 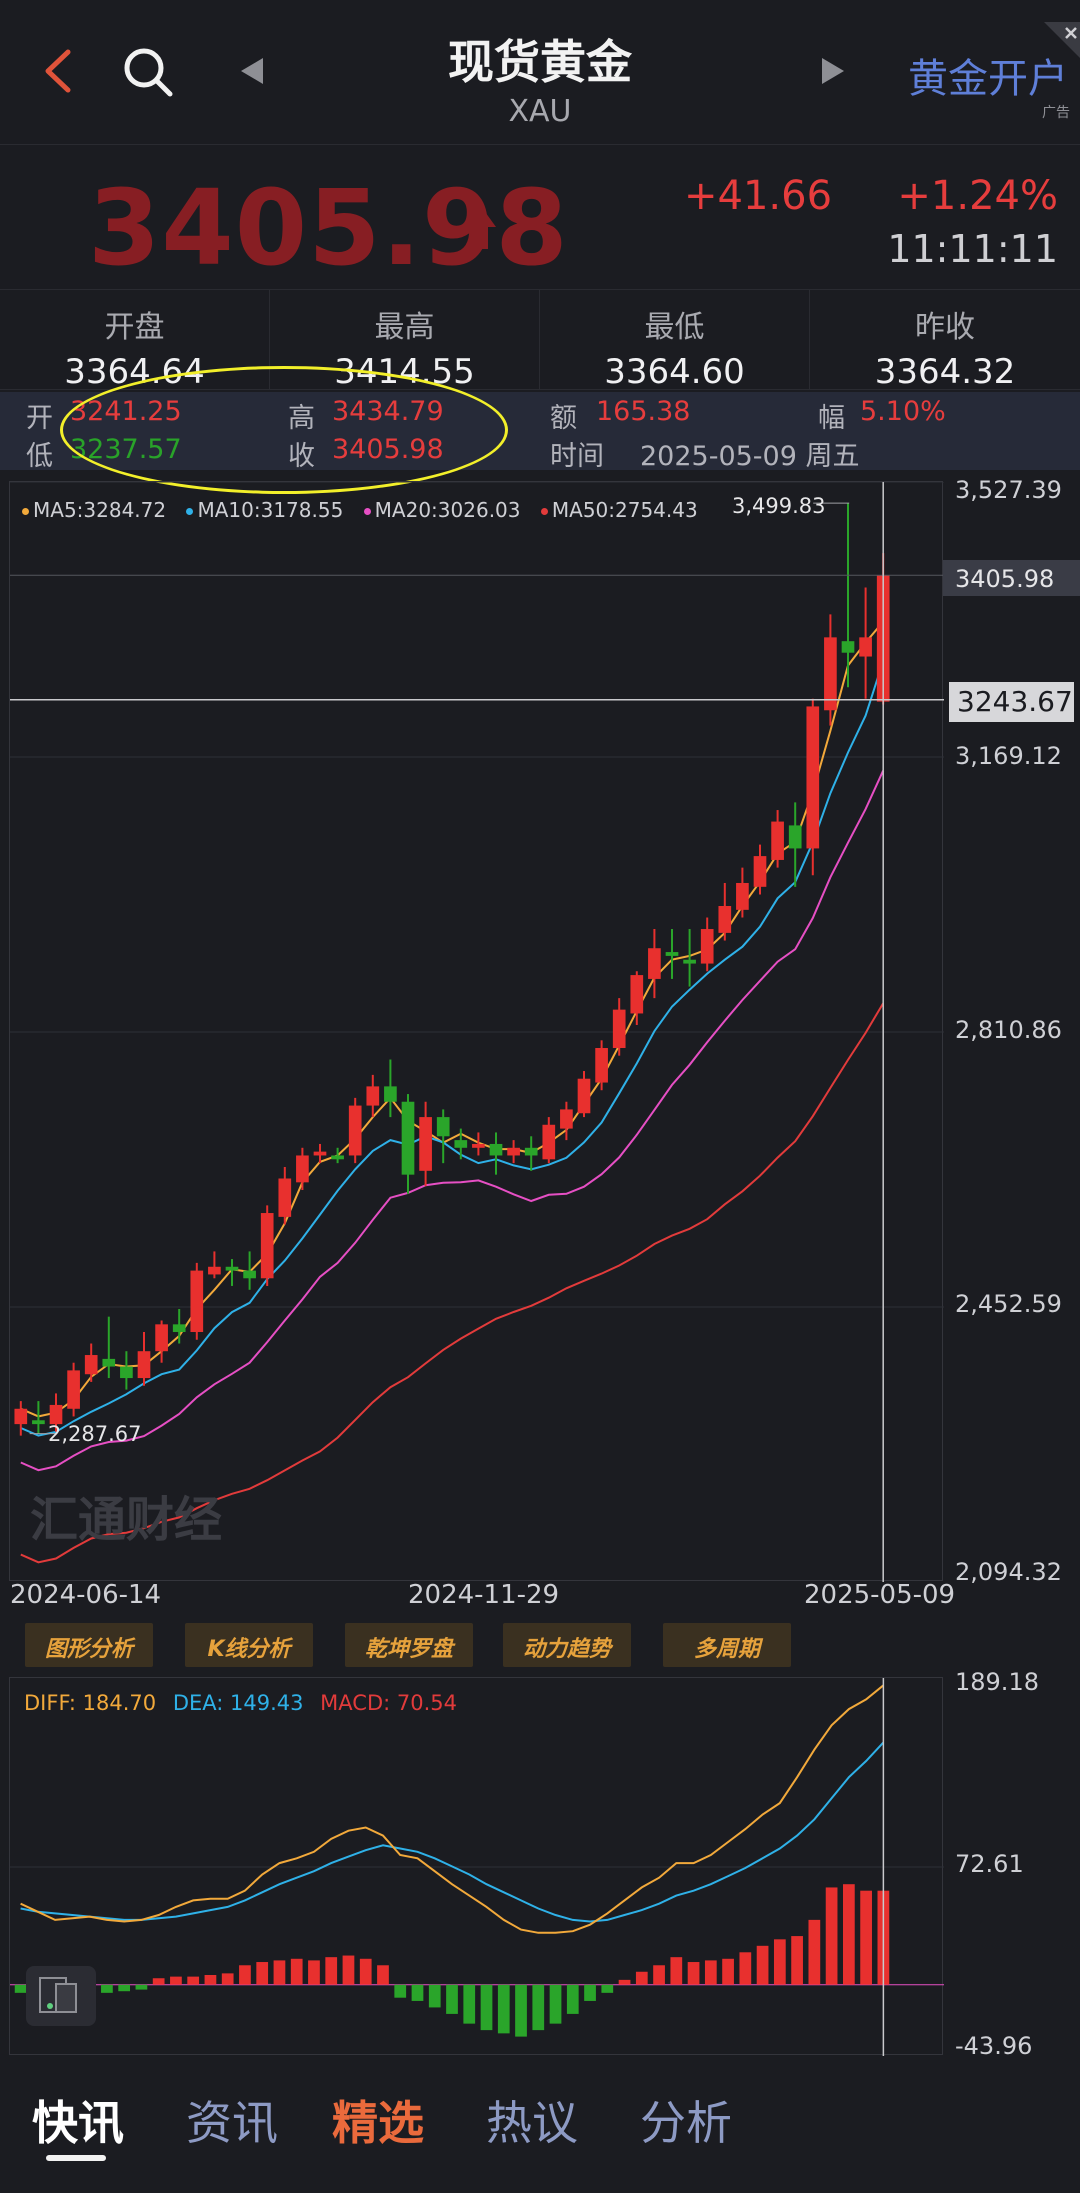 I want to click on search-icon, so click(x=148, y=72).